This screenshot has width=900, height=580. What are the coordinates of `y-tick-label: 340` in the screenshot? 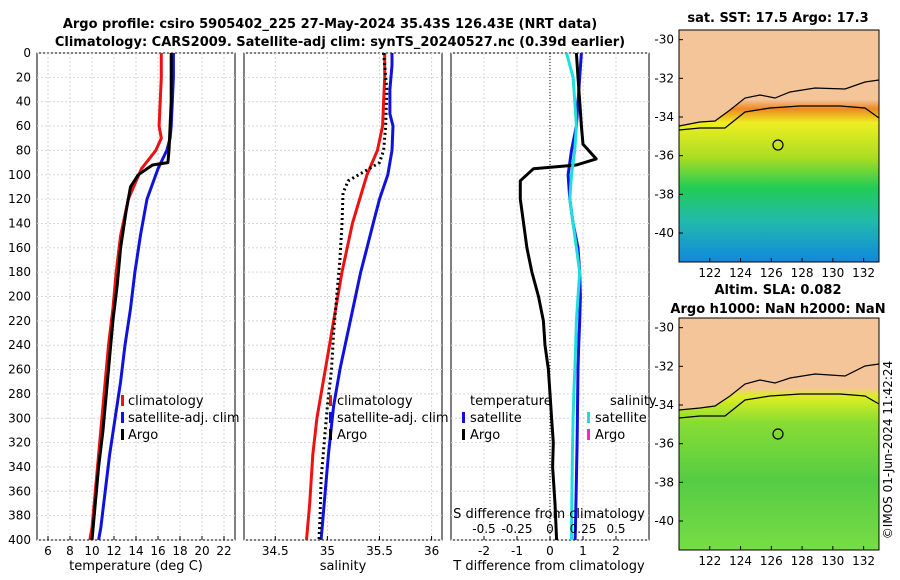 It's located at (19, 467).